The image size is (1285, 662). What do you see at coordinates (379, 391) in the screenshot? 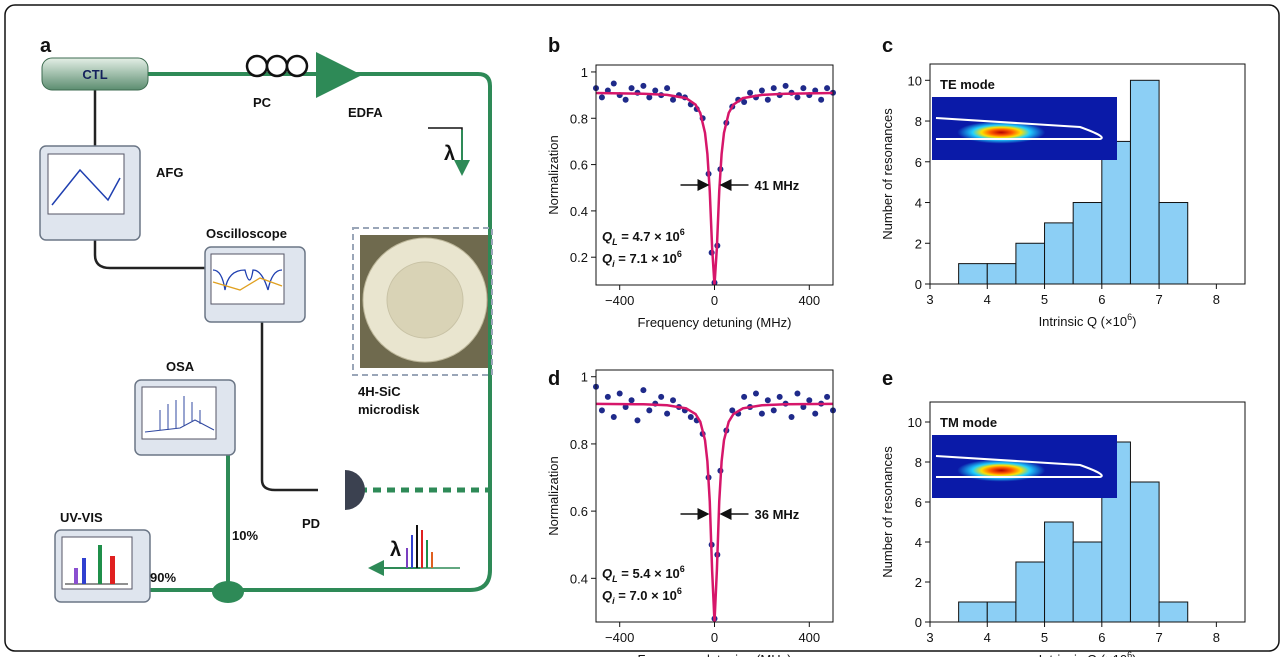
I see `device-label: 4H-SiC` at bounding box center [379, 391].